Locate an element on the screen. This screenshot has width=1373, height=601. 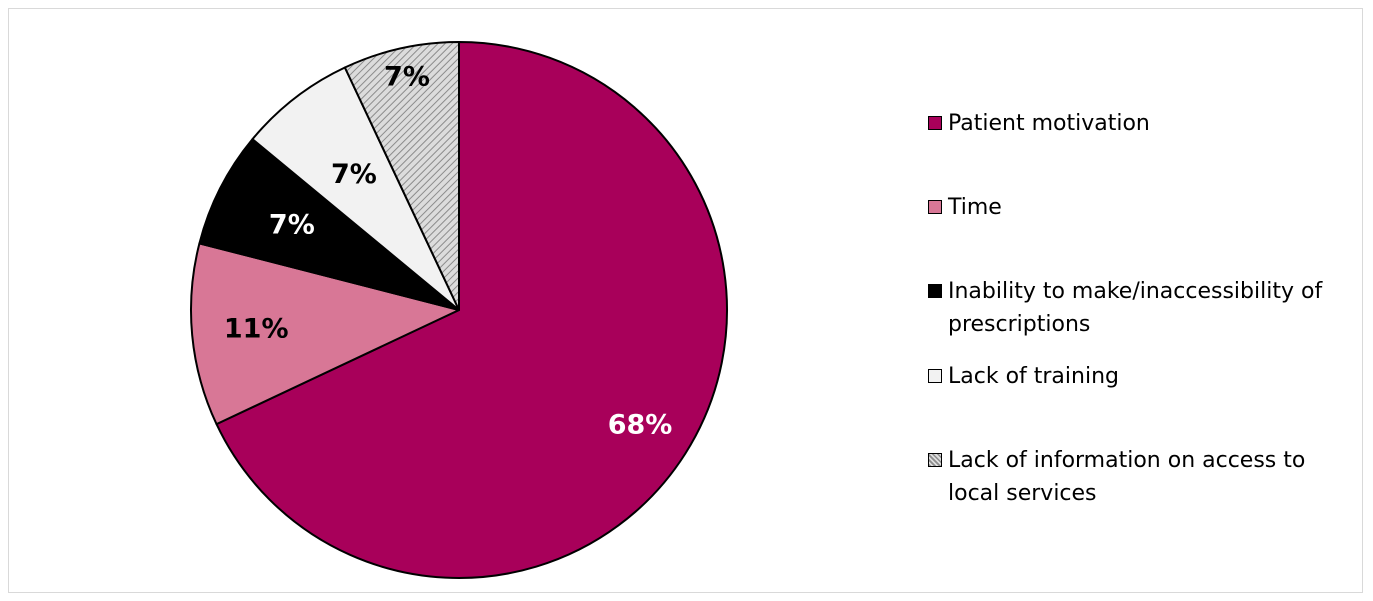
pie-slice-time is located at coordinates (325, 334).